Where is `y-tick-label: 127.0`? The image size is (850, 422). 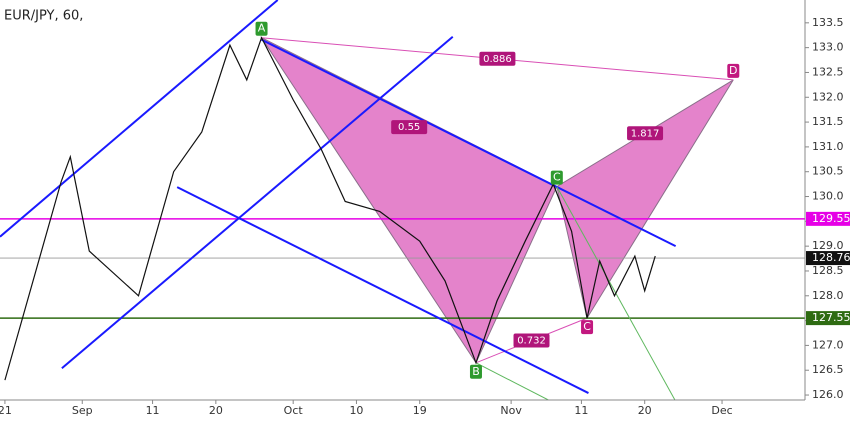 y-tick-label: 127.0 is located at coordinates (828, 344).